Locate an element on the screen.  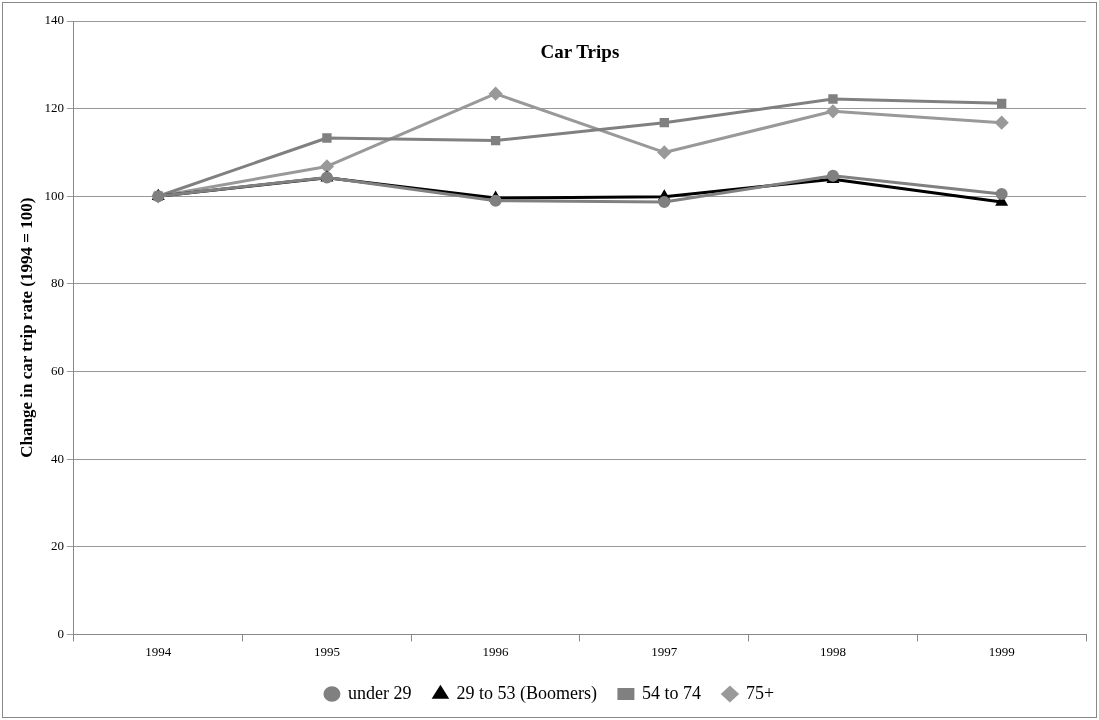
y-tick-label: 60 is located at coordinates (57, 370).